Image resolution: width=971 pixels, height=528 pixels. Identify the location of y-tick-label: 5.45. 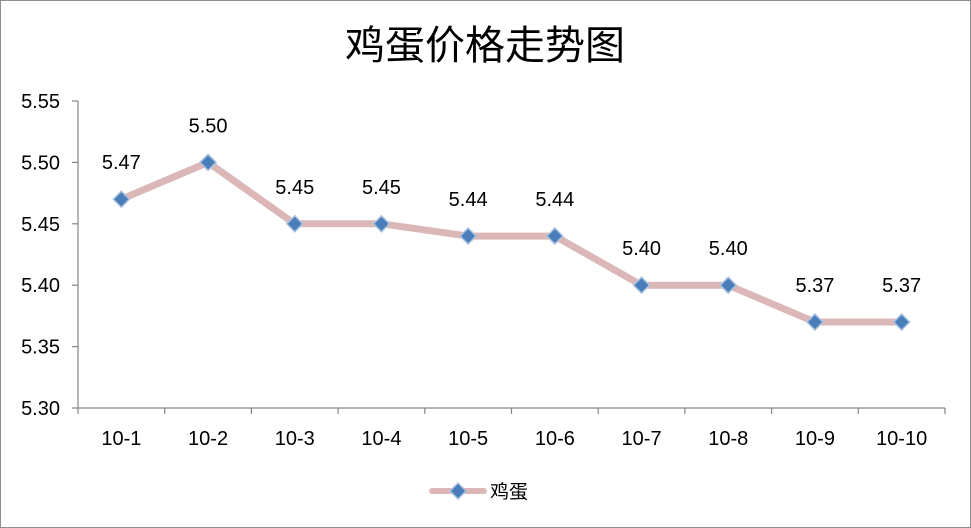
(40, 225).